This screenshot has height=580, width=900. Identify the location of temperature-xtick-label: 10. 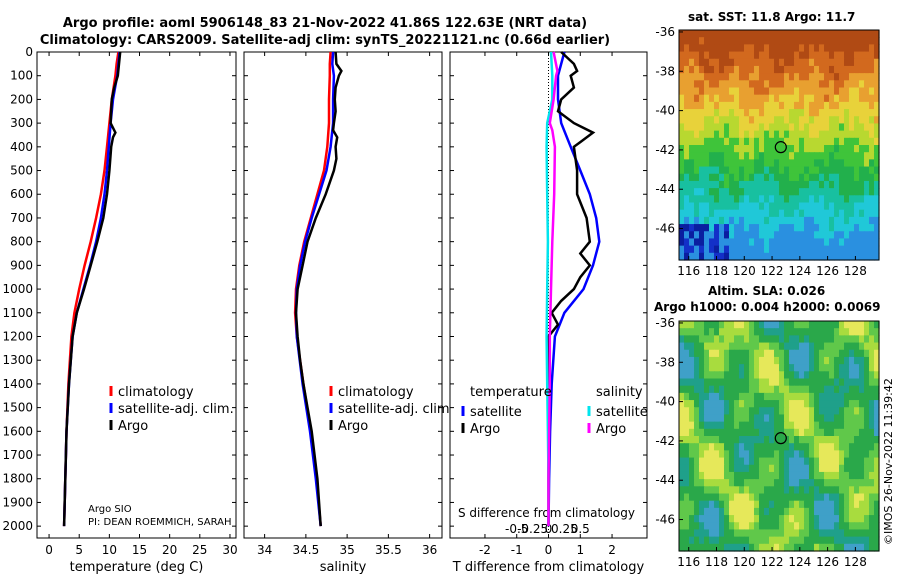
(109, 550).